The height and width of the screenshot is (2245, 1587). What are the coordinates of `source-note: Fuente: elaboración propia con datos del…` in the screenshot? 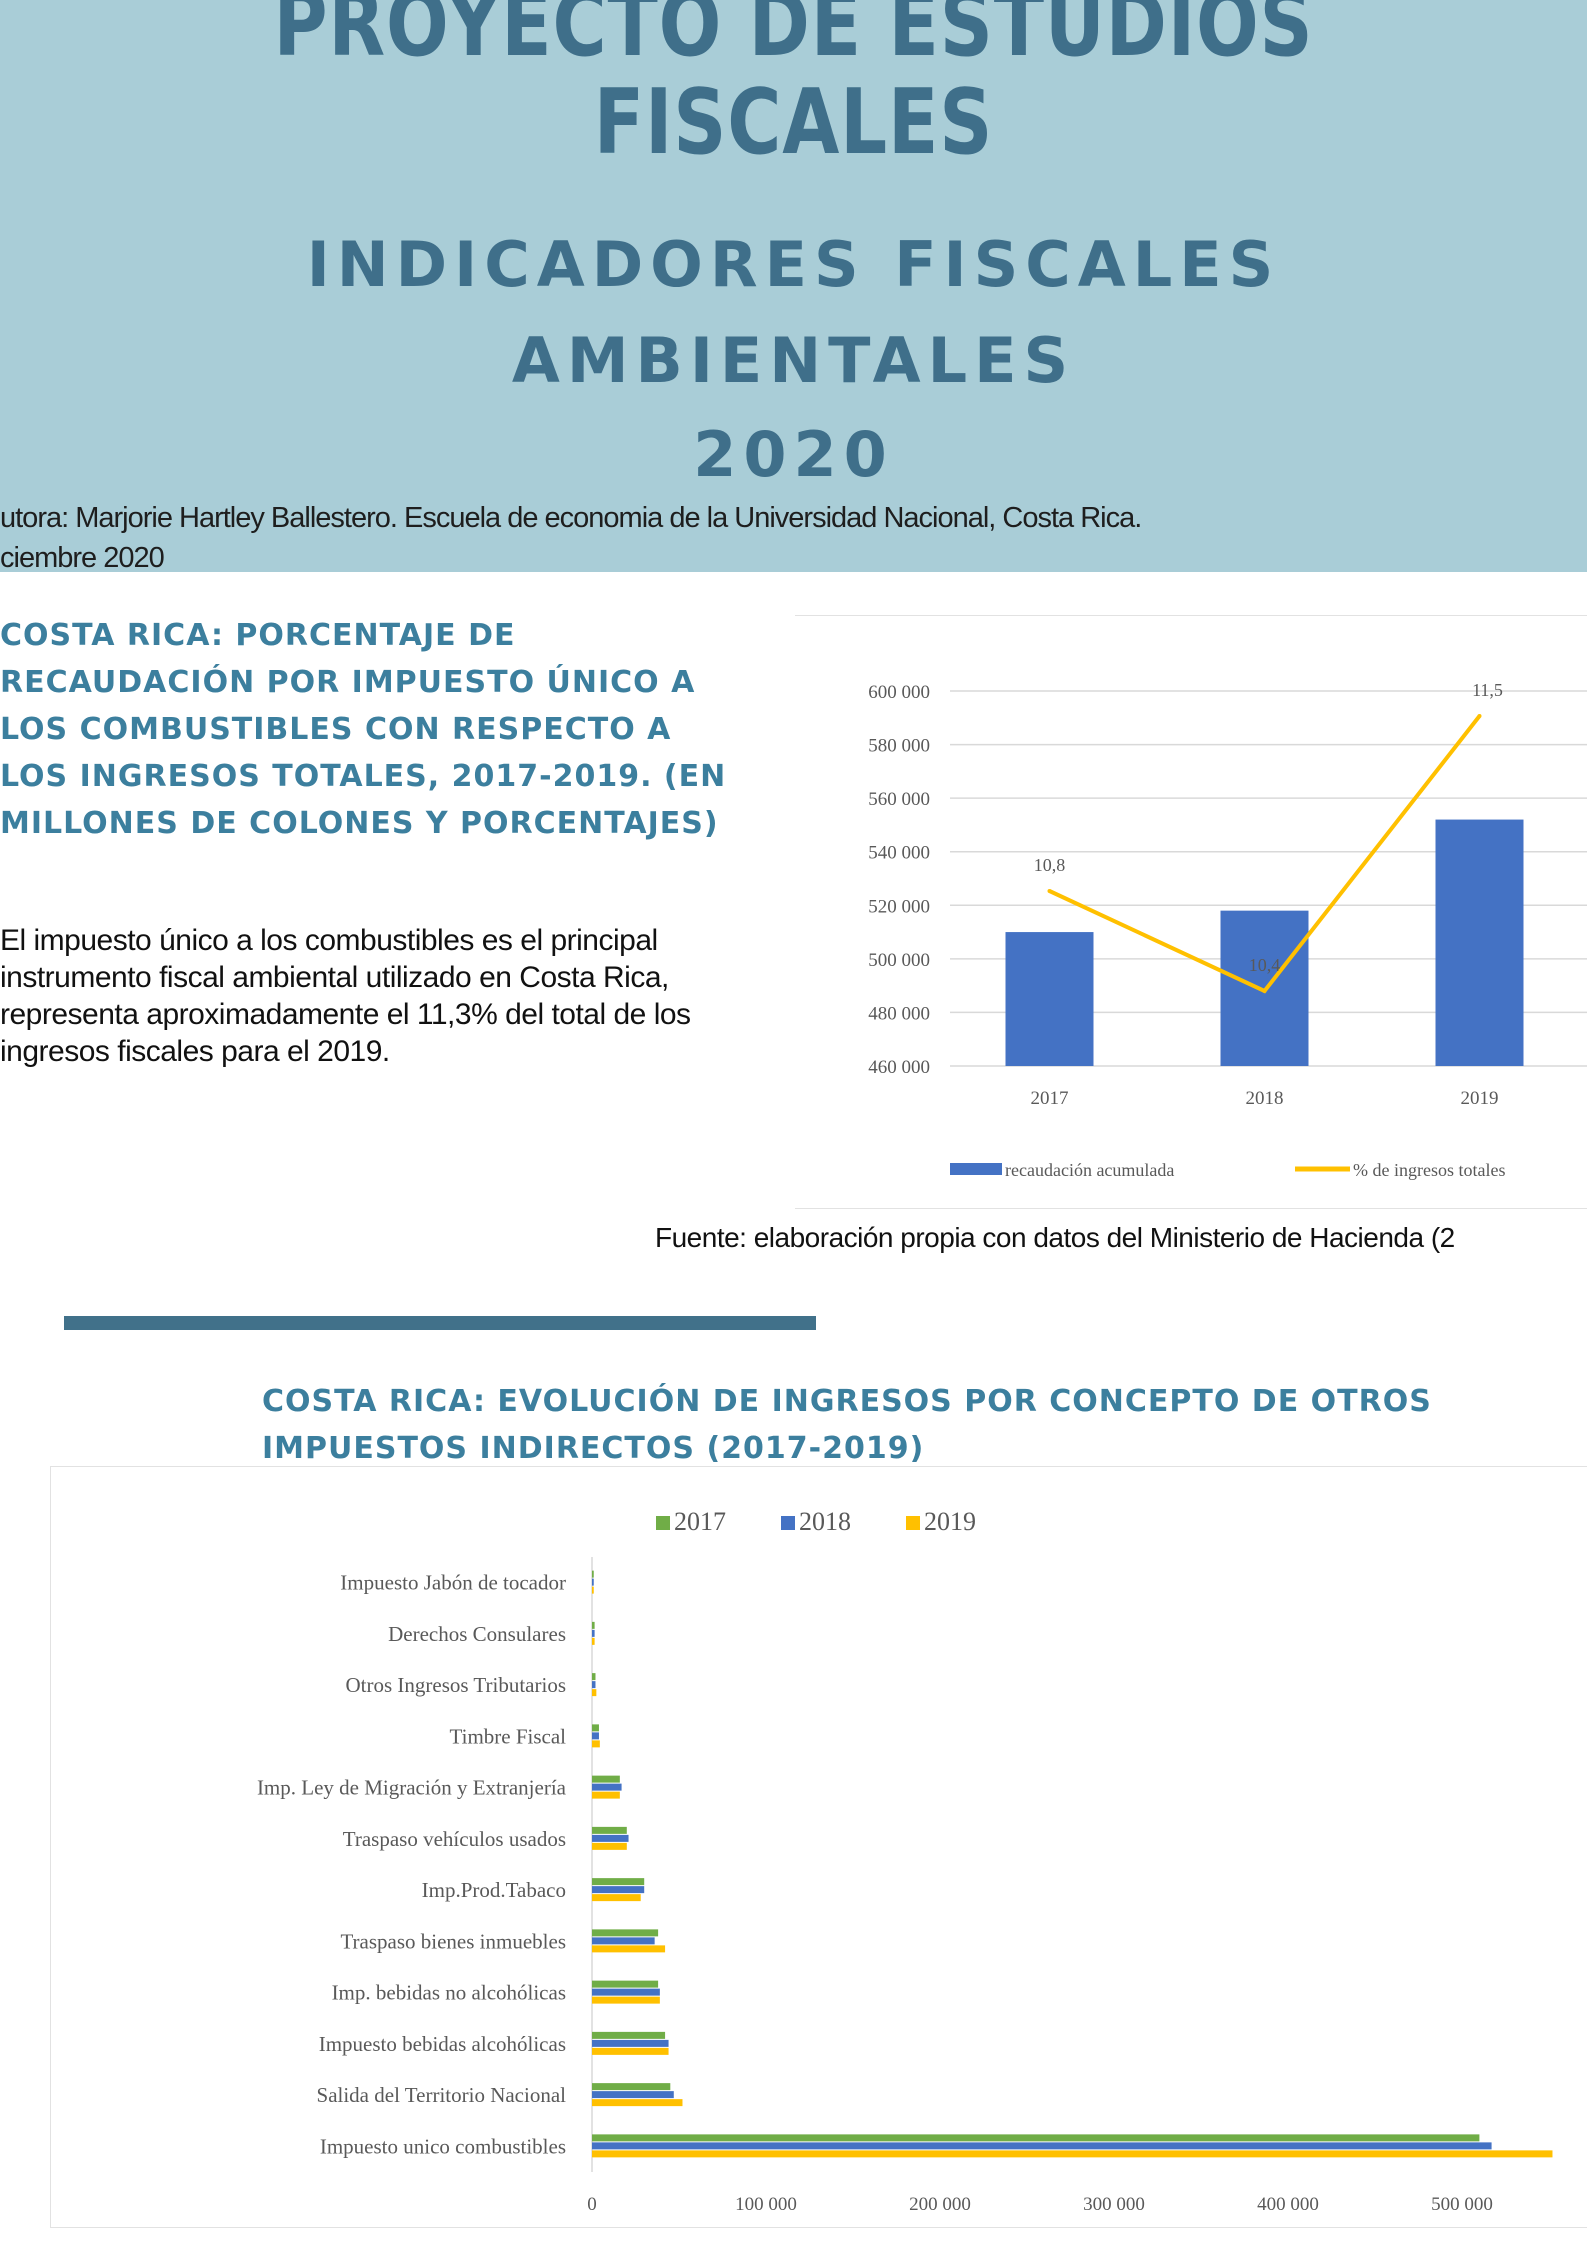 It's located at (1055, 1237).